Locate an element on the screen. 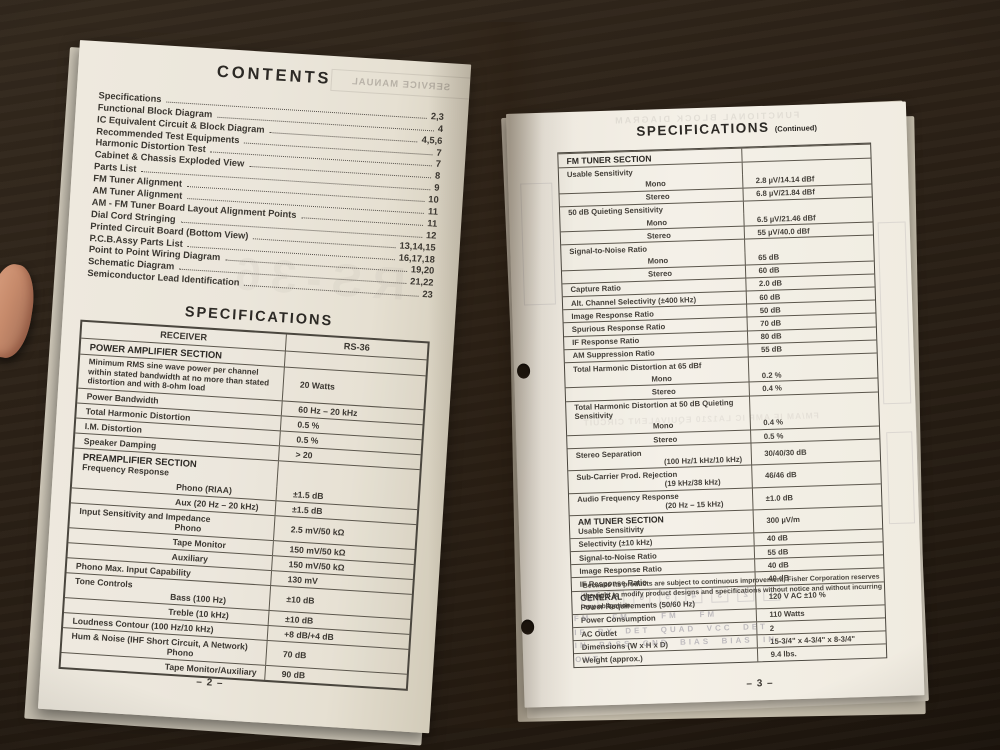 The height and width of the screenshot is (750, 1000). toc-page-number: 12 is located at coordinates (431, 235).